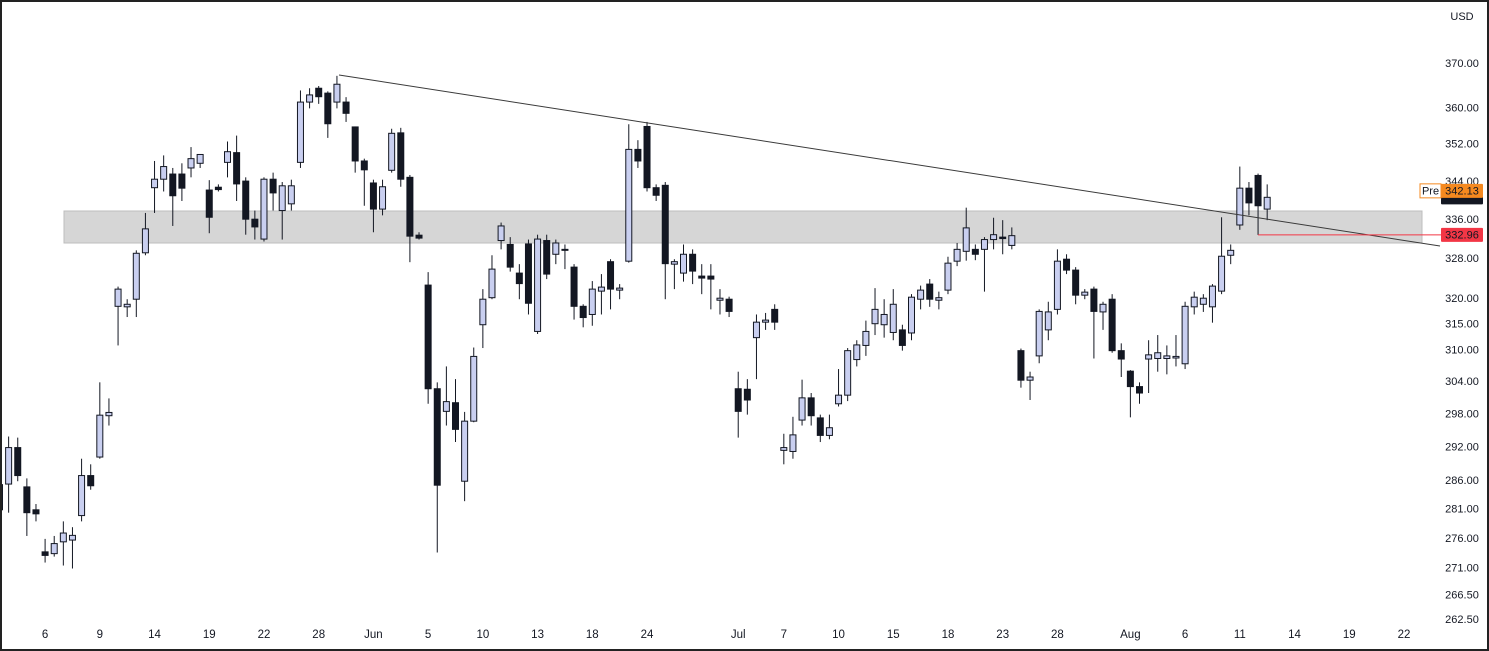 The height and width of the screenshot is (651, 1489). I want to click on y-tick-label: 276.00, so click(1462, 539).